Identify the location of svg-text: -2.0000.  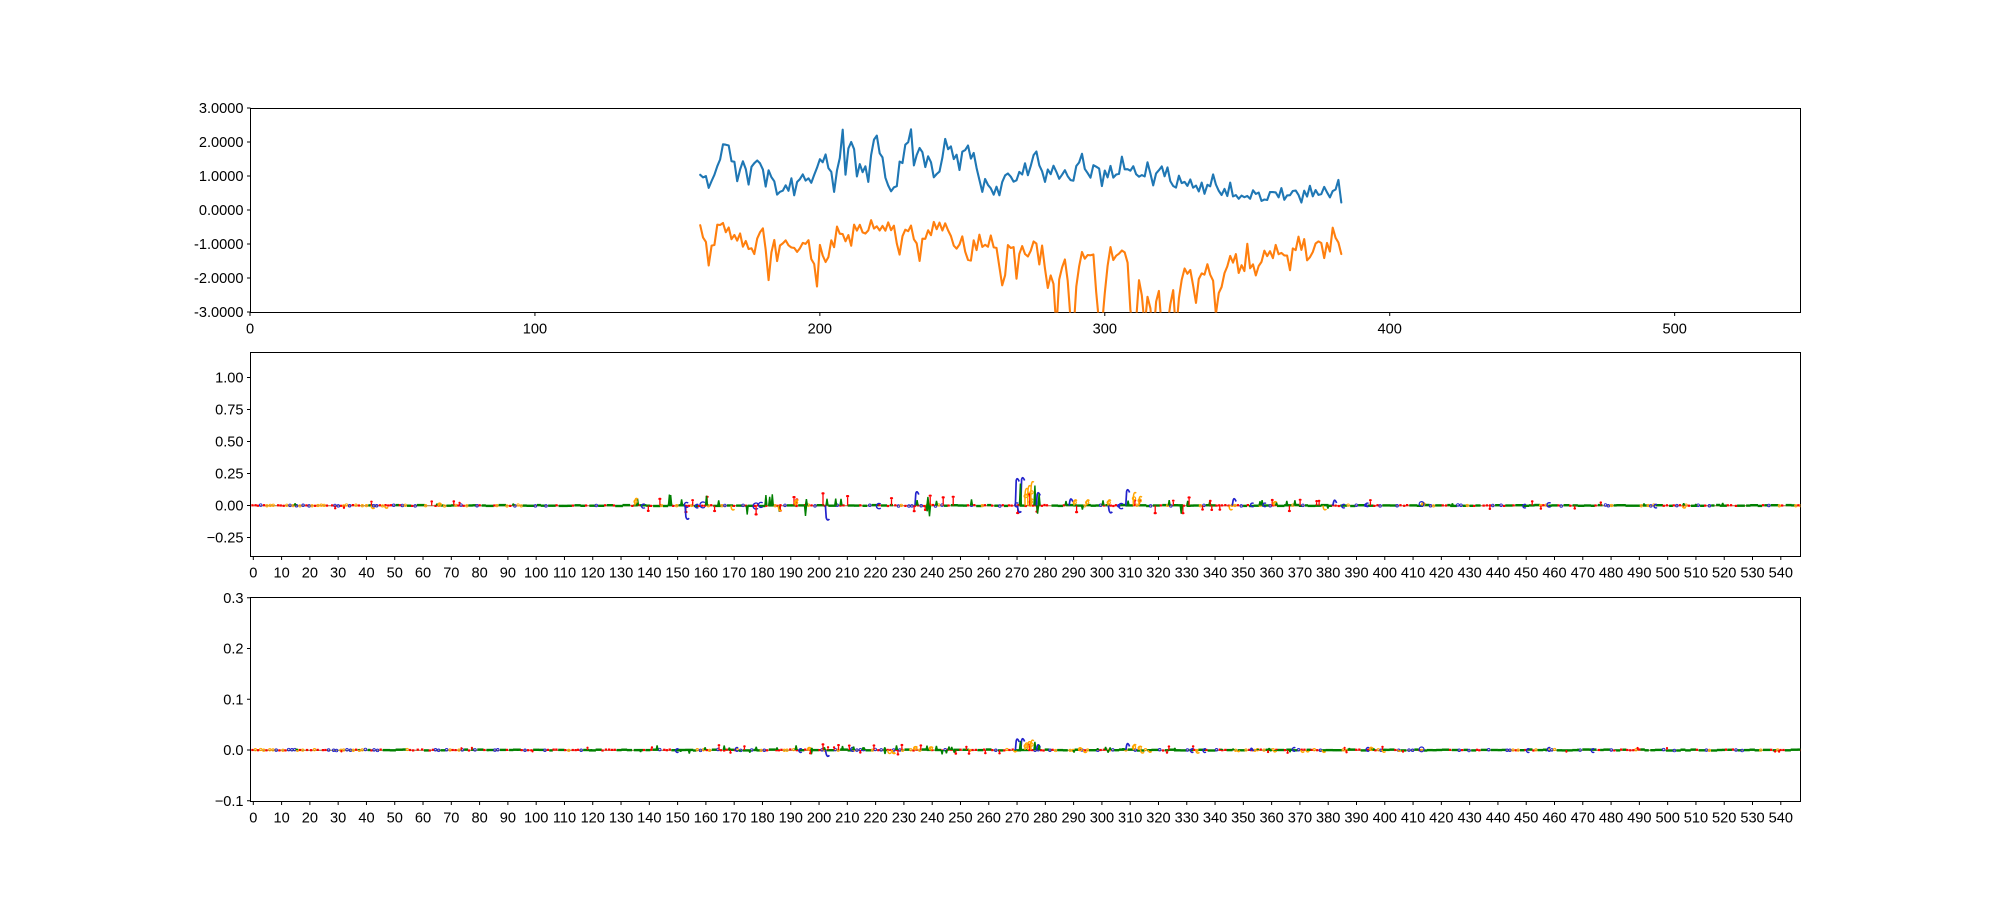
(219, 279).